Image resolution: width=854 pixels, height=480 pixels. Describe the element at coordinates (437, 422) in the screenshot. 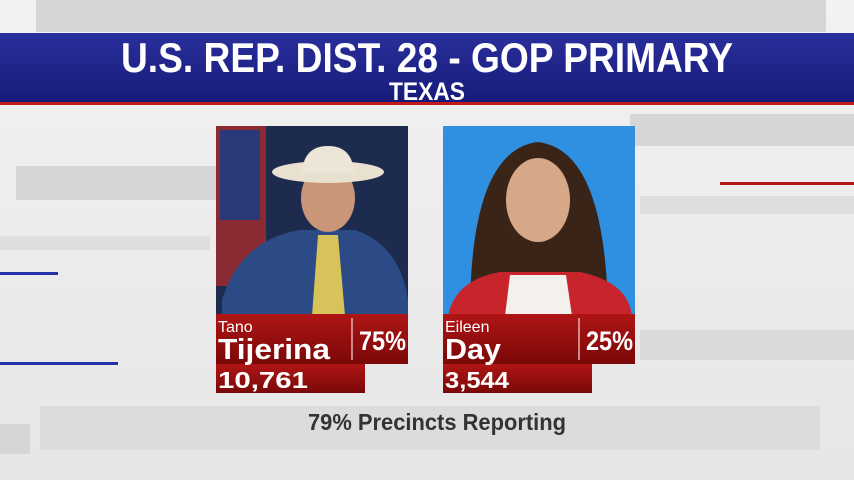

I see `precincts-reporting: 79% Precincts Reporting` at that location.